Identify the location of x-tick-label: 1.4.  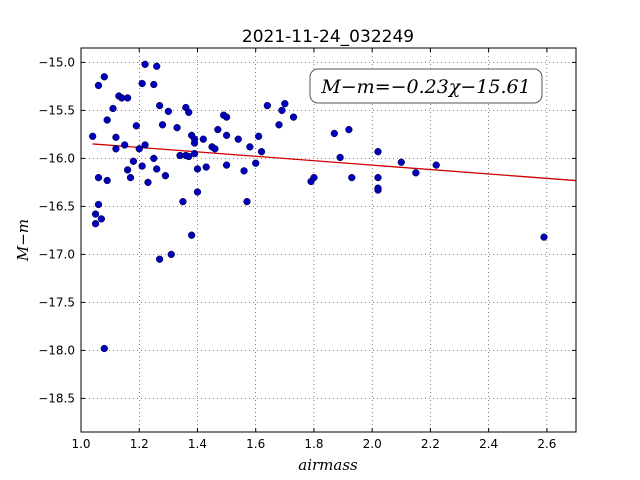
(197, 444).